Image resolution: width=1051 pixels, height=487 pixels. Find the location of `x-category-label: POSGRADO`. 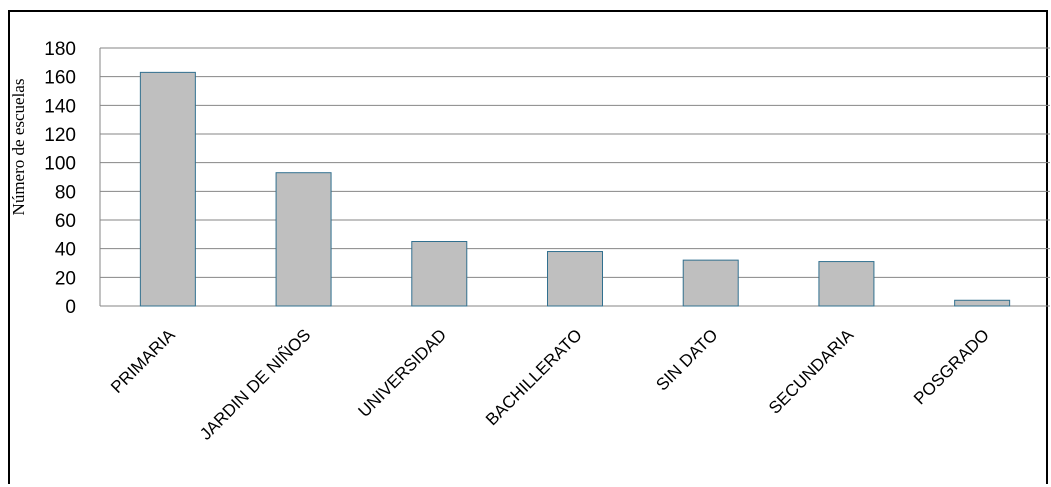

x-category-label: POSGRADO is located at coordinates (951, 366).